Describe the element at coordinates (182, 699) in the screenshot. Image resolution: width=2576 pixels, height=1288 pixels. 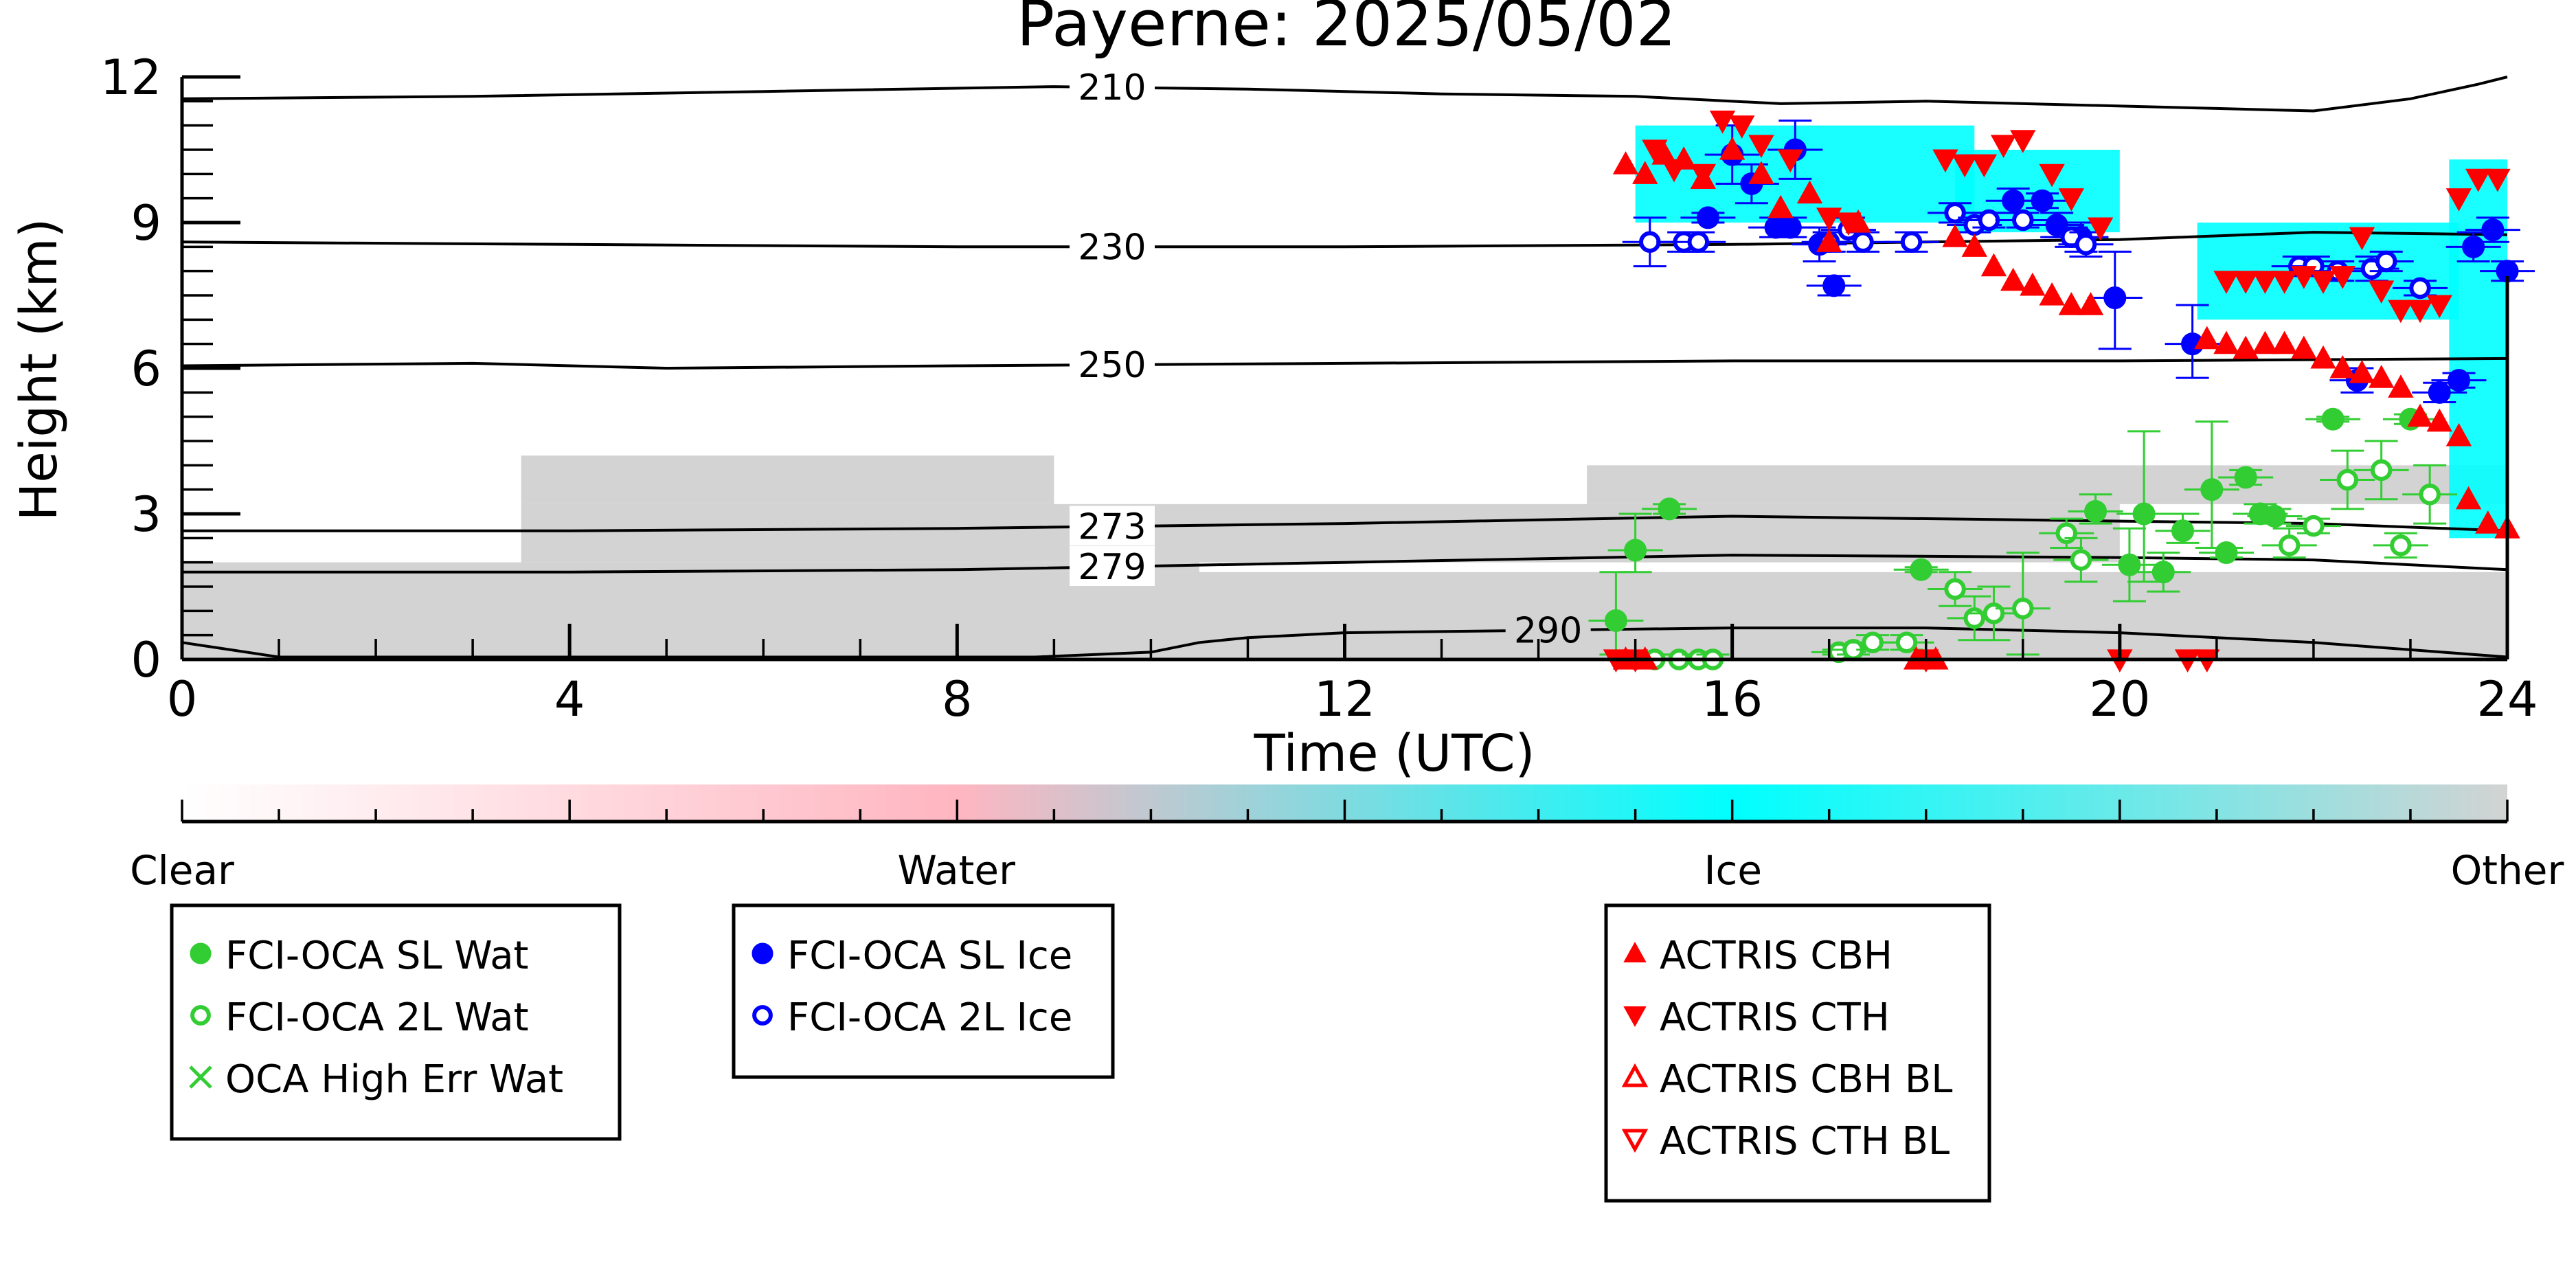
I see `x-tick-label: 0` at that location.